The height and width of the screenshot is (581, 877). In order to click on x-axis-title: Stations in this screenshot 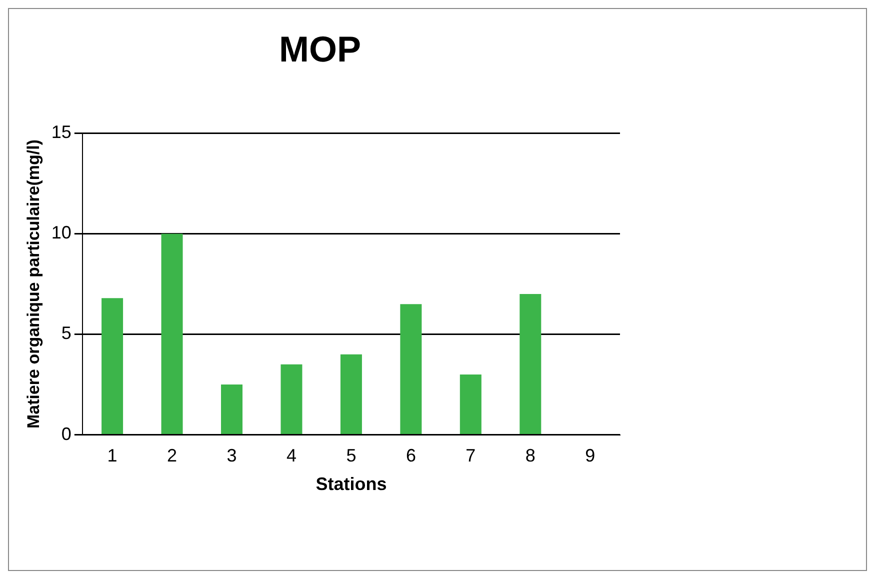, I will do `click(351, 484)`.